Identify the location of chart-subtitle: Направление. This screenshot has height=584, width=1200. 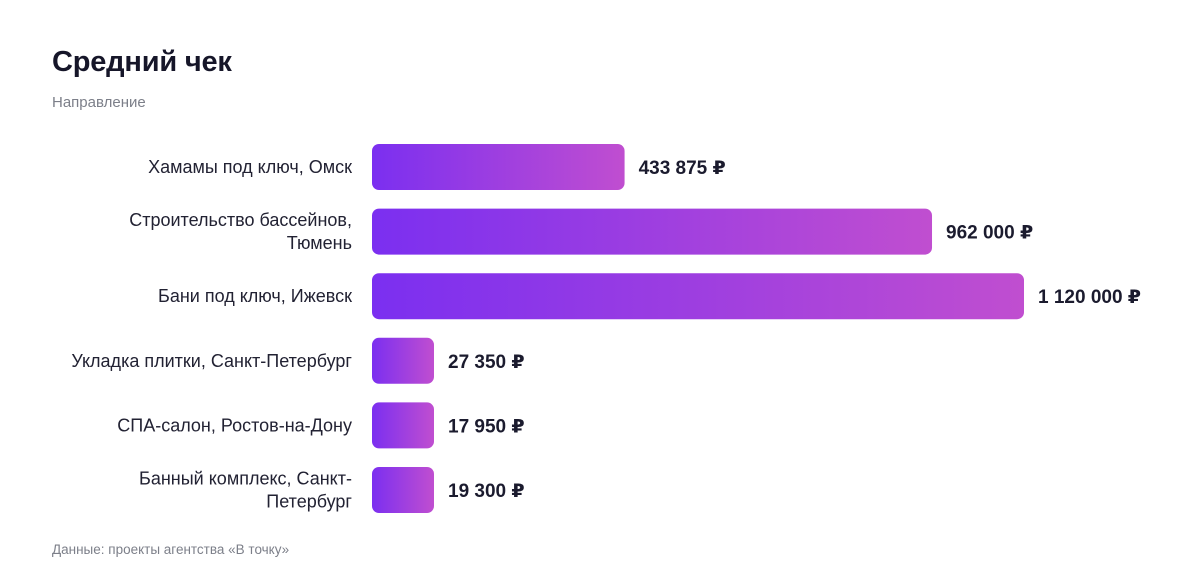
(99, 102).